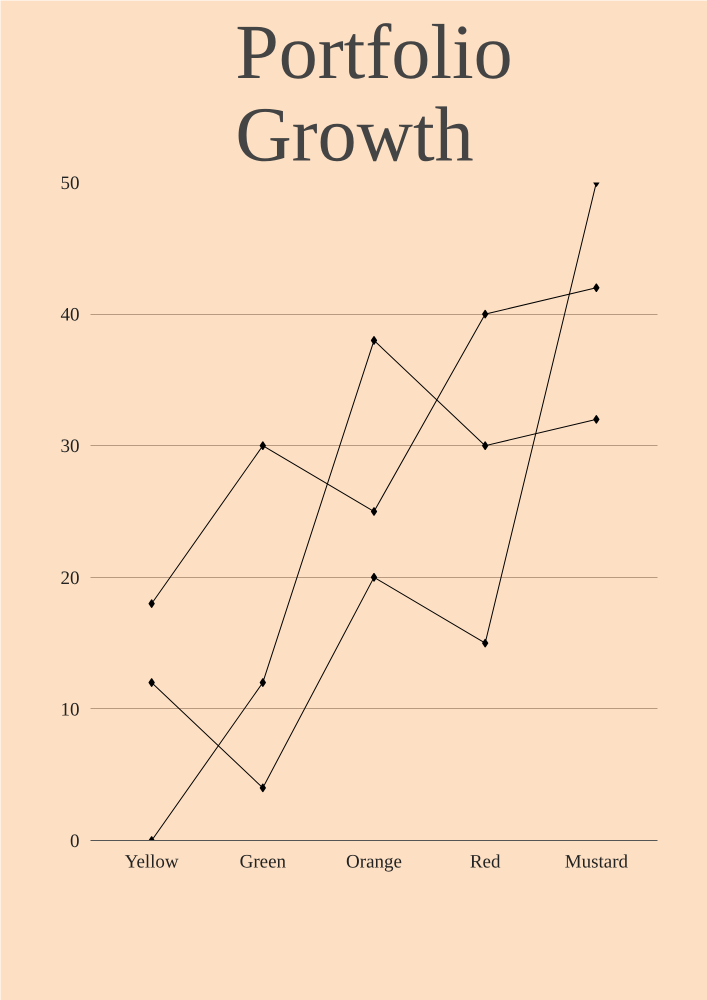 Image resolution: width=707 pixels, height=1000 pixels. Describe the element at coordinates (70, 709) in the screenshot. I see `y-tick-label: 10` at that location.